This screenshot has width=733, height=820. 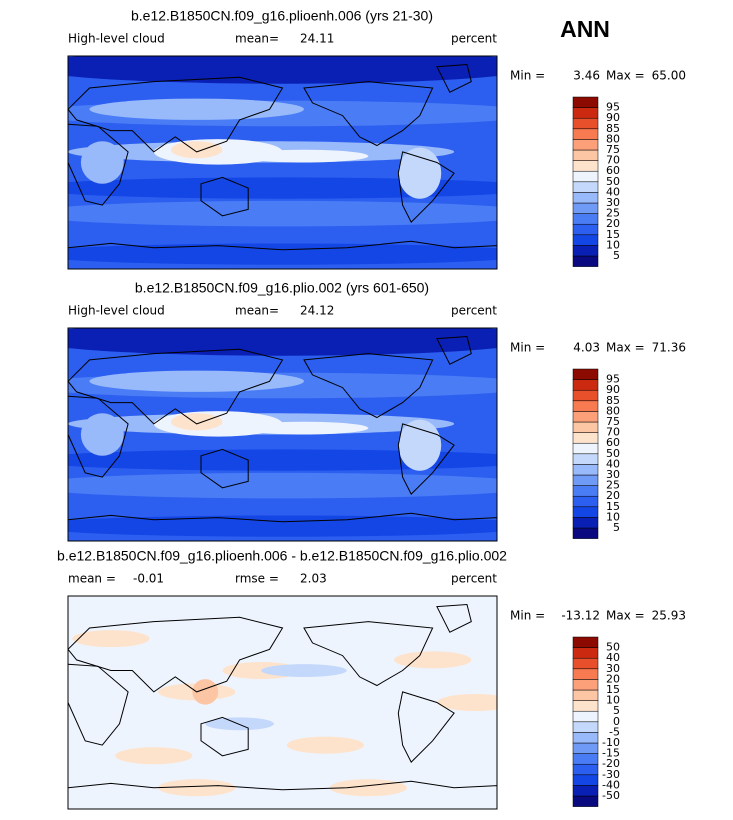 I want to click on colorbar-label: -20, so click(x=611, y=763).